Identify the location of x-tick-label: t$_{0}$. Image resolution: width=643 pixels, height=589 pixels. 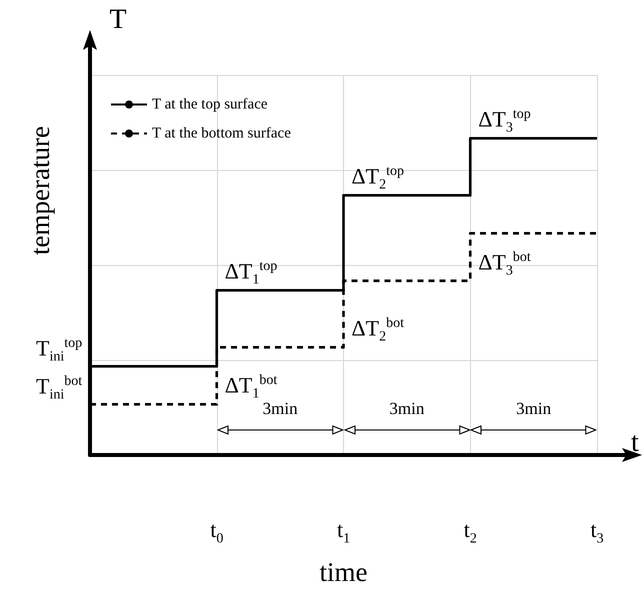
(217, 531).